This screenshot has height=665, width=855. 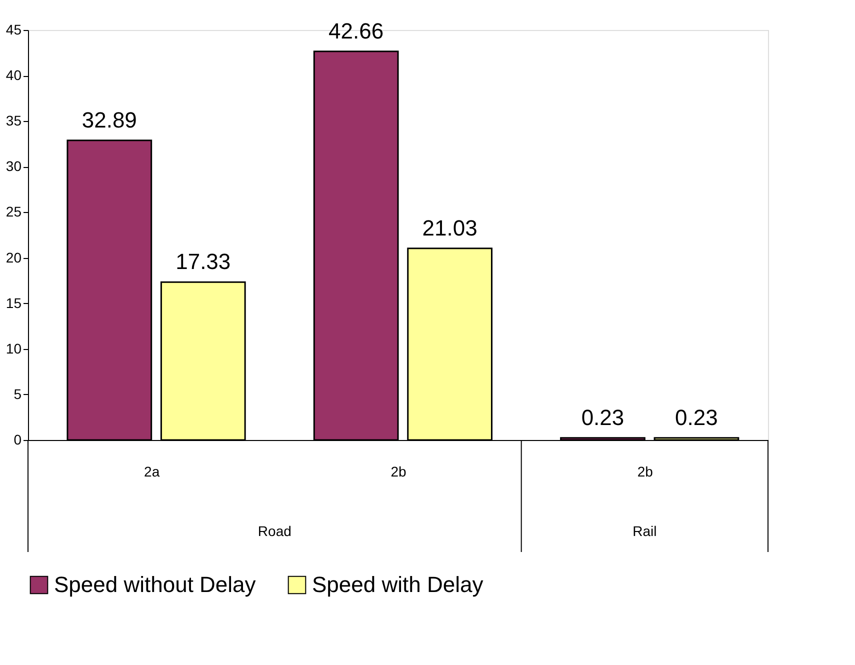 What do you see at coordinates (275, 531) in the screenshot?
I see `text: Road` at bounding box center [275, 531].